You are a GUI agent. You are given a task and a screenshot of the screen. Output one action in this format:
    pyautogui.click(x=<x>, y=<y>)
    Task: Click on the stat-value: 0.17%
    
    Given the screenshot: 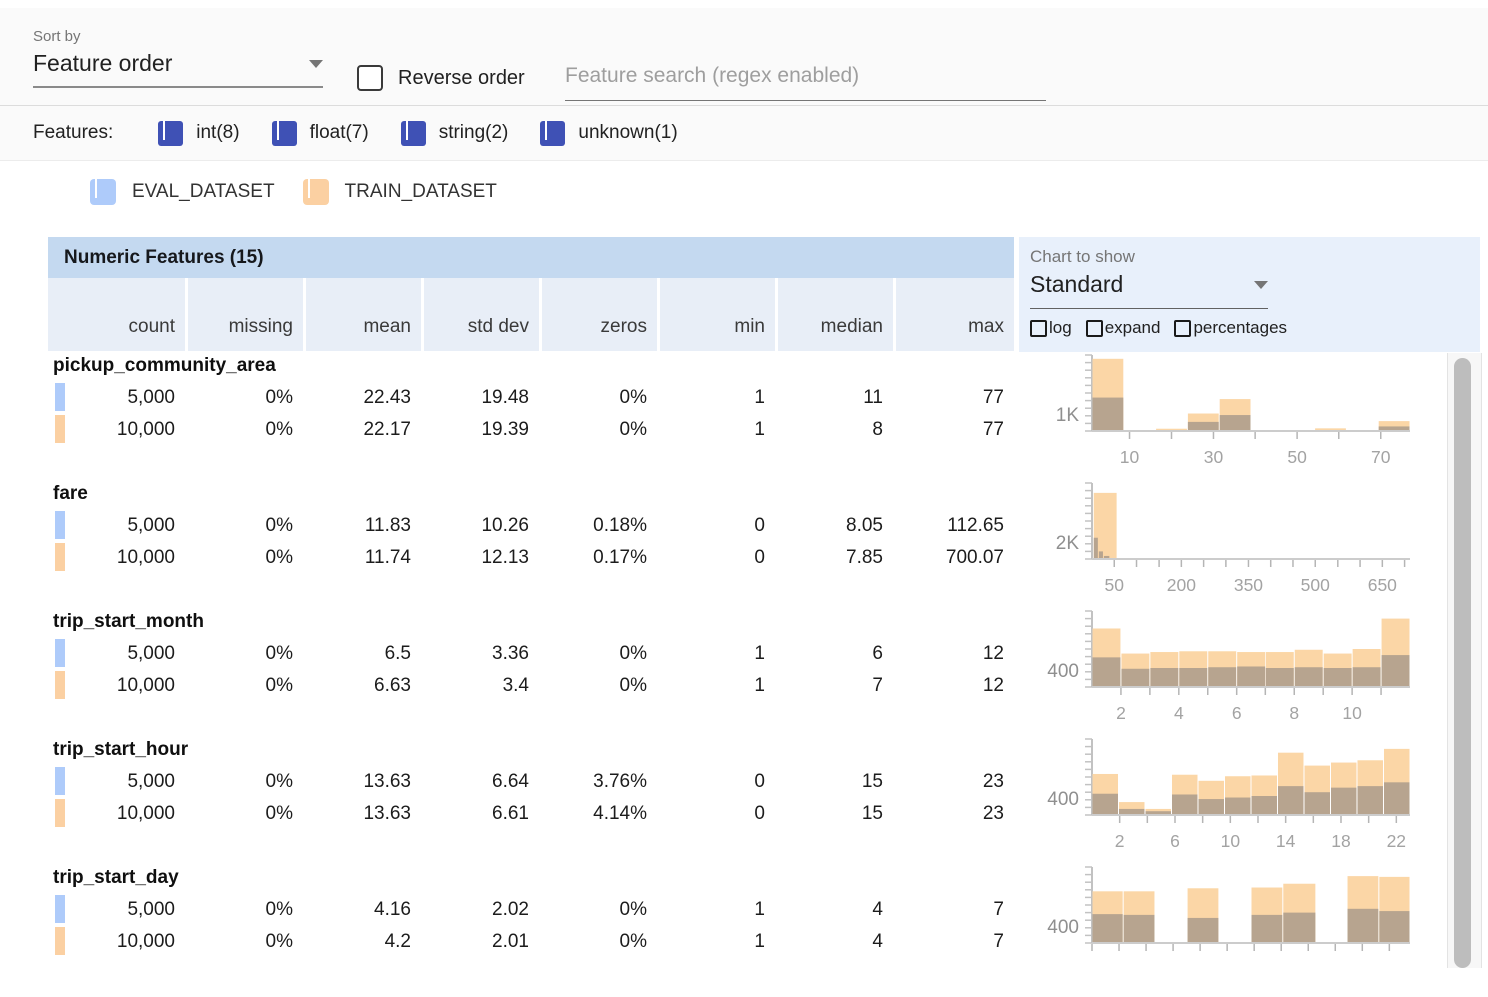 What is the action you would take?
    pyautogui.click(x=598, y=558)
    